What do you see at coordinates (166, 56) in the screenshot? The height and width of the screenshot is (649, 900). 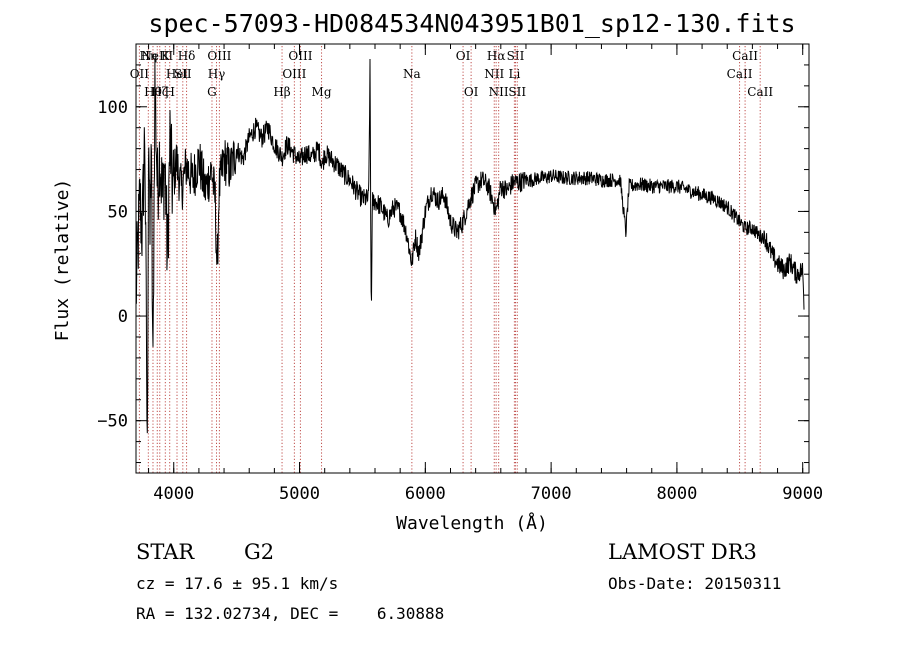 I see `marker-label-5: K` at bounding box center [166, 56].